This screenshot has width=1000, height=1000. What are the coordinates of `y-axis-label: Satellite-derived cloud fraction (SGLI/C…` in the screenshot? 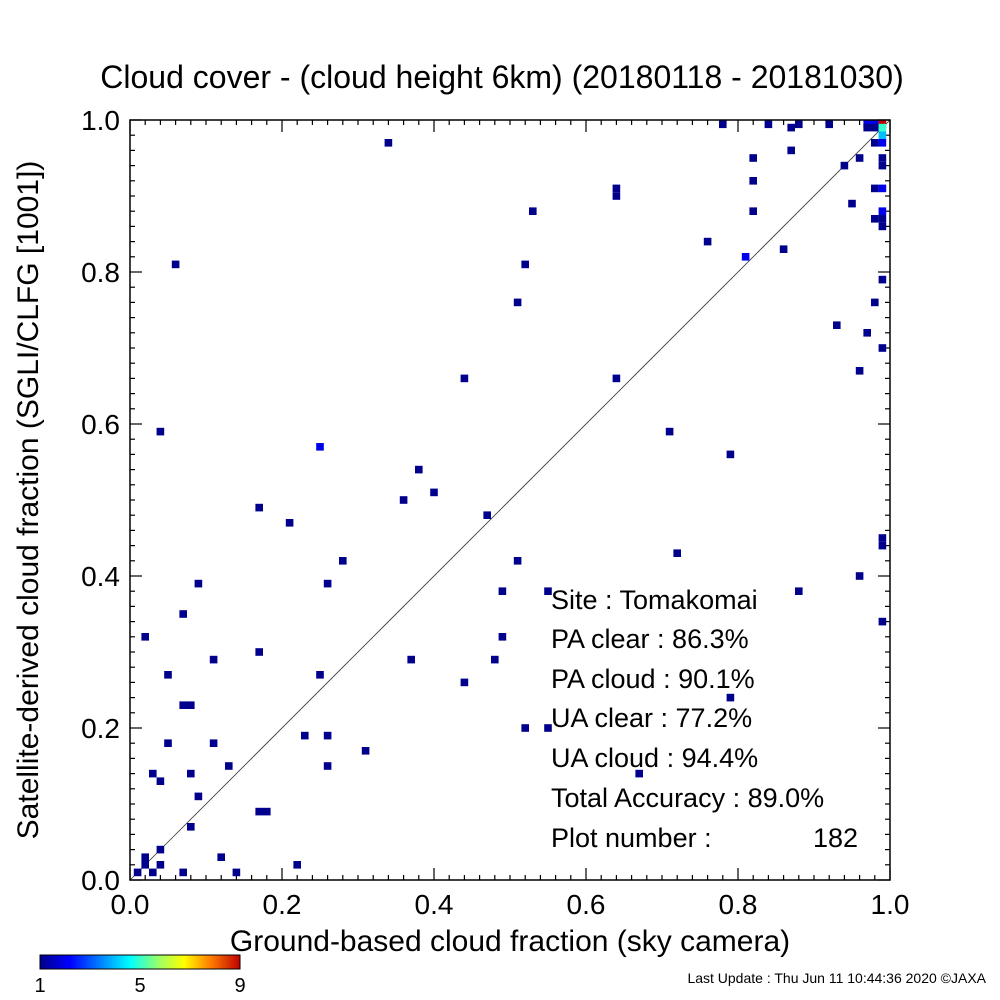 It's located at (28, 500).